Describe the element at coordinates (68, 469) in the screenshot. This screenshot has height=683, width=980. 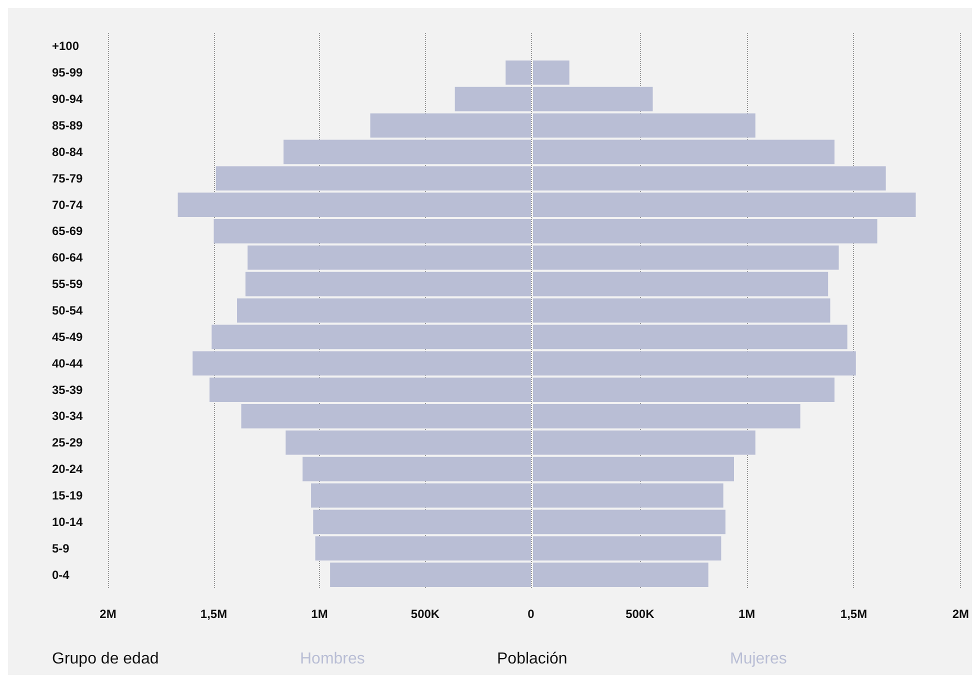
I see `y-tick-label: 20-24` at that location.